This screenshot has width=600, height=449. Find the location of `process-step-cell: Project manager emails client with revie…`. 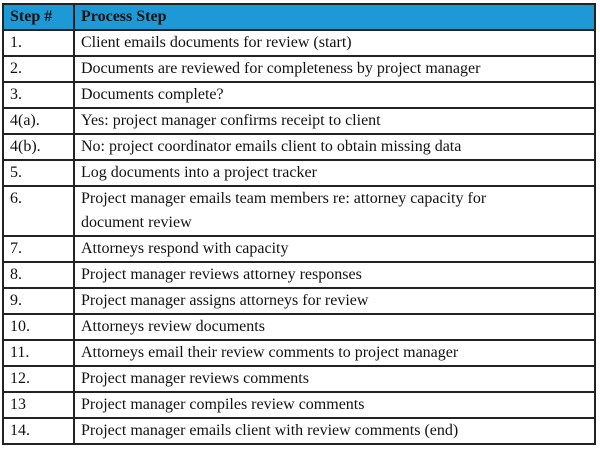

process-step-cell: Project manager emails client with revie… is located at coordinates (334, 431).